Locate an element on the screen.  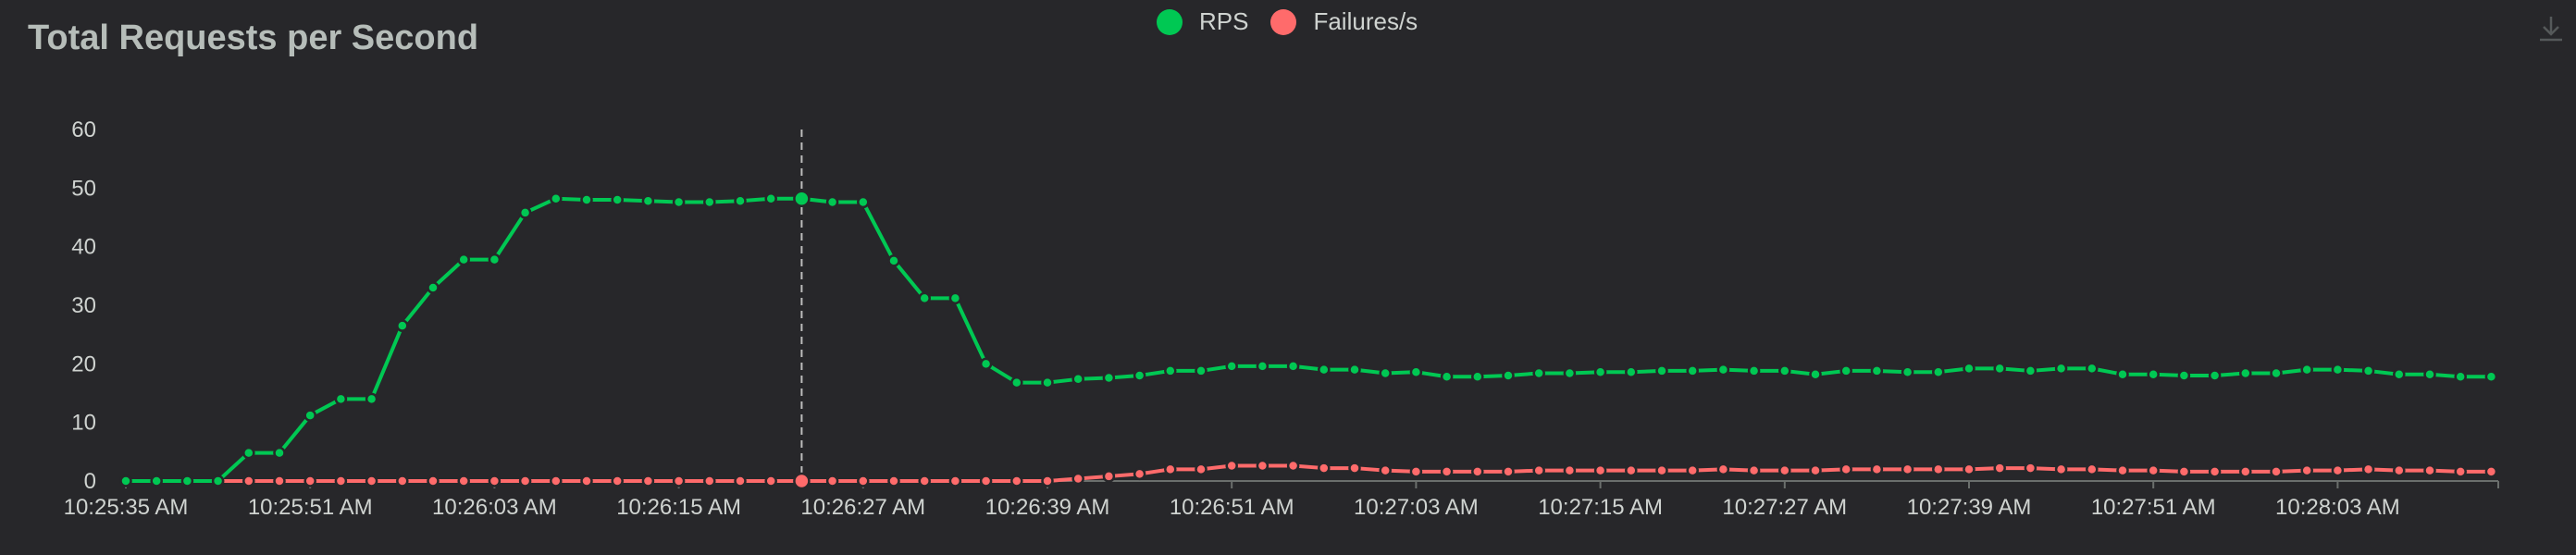
series-line-failures is located at coordinates (1309, 473).